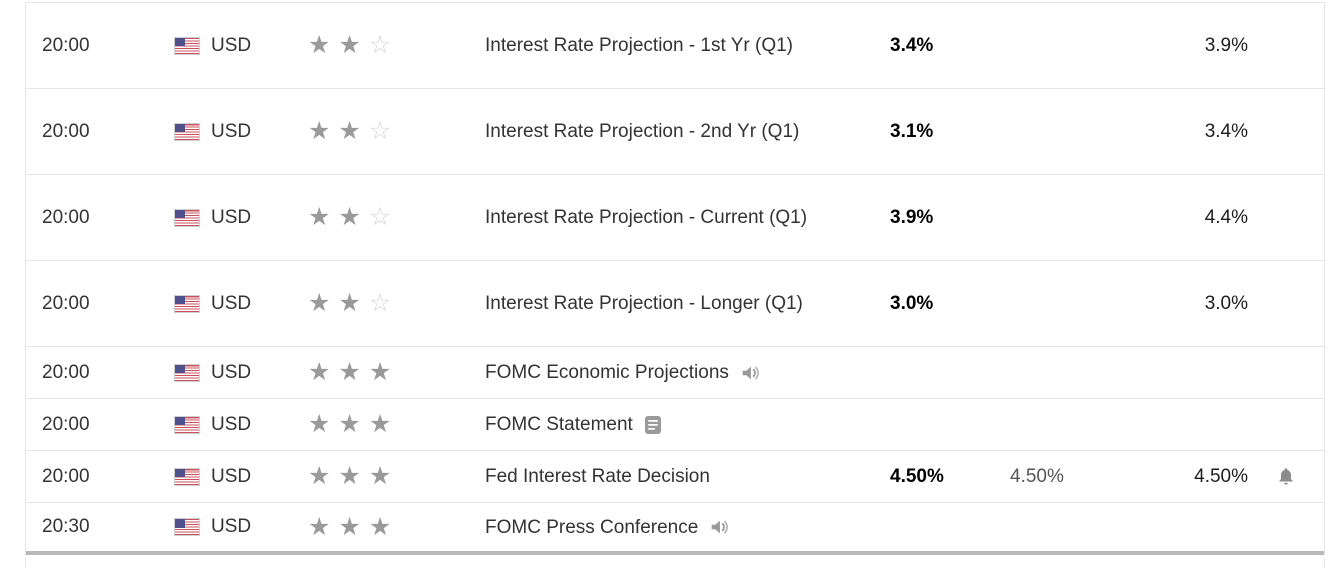  Describe the element at coordinates (639, 45) in the screenshot. I see `event-name-link: Interest Rate Projection - 1st Yr (Q1)` at that location.